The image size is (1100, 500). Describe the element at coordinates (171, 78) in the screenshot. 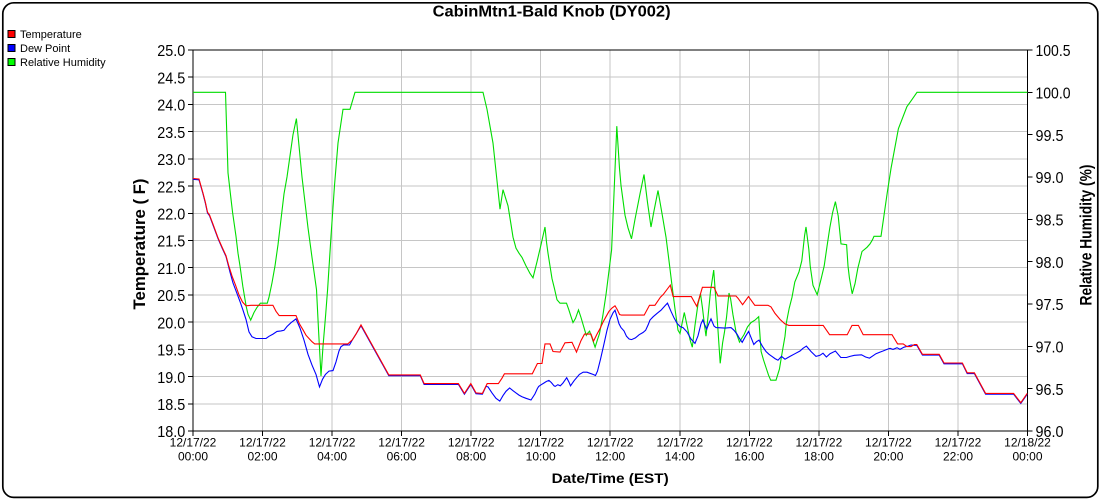

I see `svg-text: 24.5` at that location.